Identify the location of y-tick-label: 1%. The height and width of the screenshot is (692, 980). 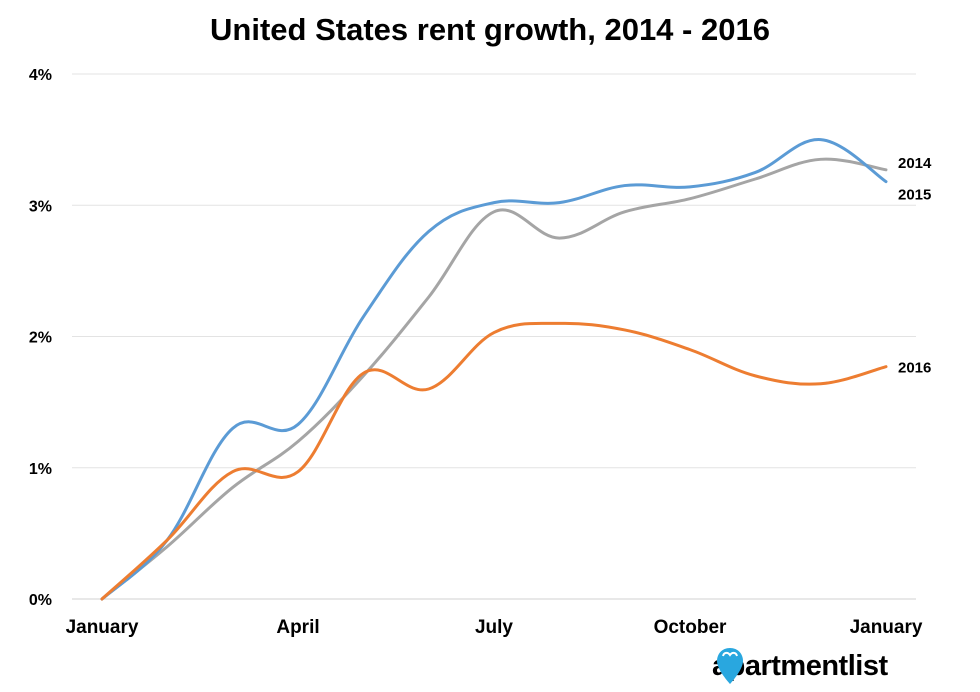
(40, 469).